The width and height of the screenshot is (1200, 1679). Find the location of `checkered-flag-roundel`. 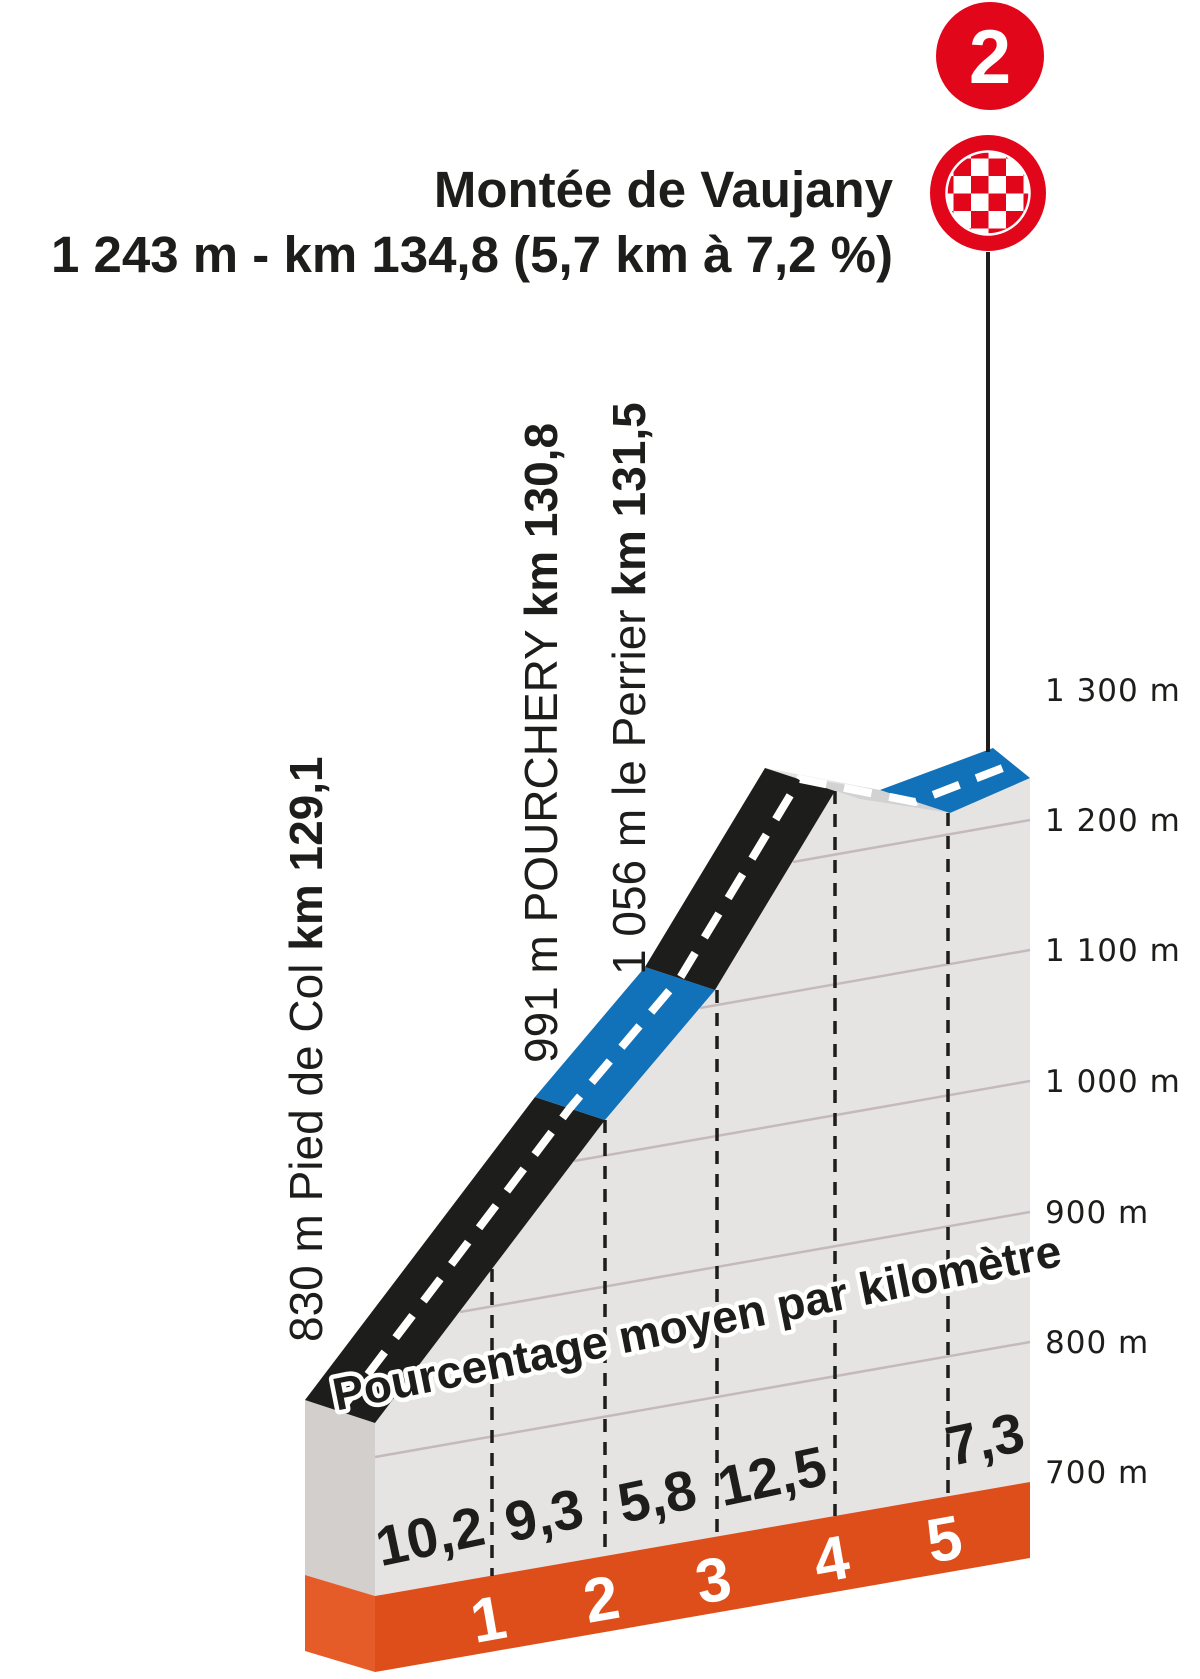

checkered-flag-roundel is located at coordinates (988, 193).